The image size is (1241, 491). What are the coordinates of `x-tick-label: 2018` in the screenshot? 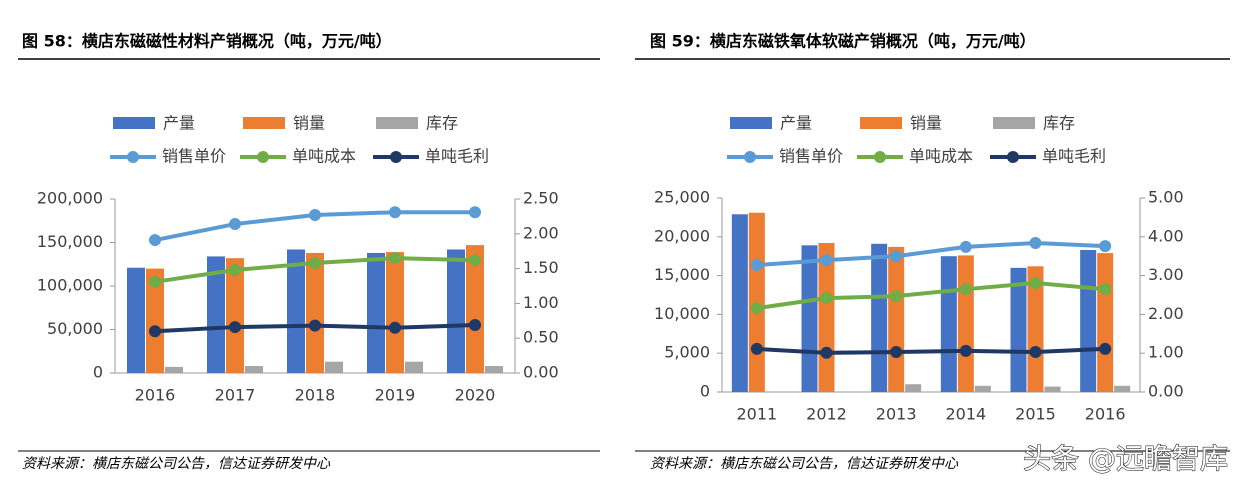 It's located at (315, 395).